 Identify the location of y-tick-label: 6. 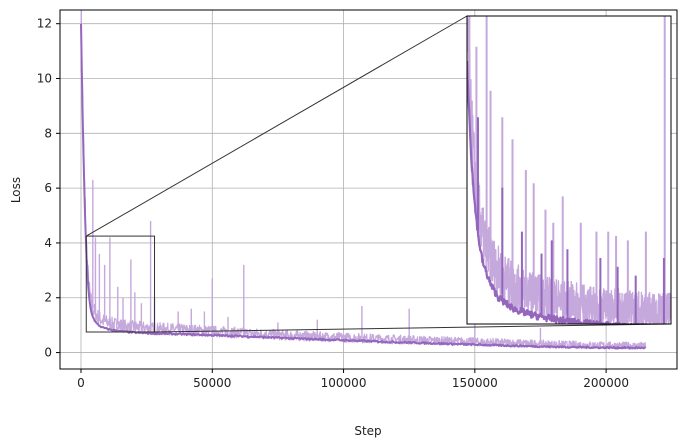
(48, 188).